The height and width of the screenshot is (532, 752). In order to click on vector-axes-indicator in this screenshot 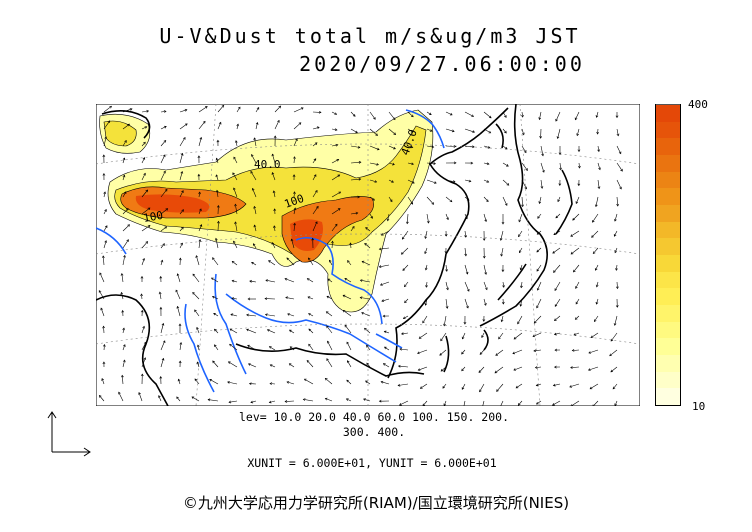, I will do `click(69, 434)`.